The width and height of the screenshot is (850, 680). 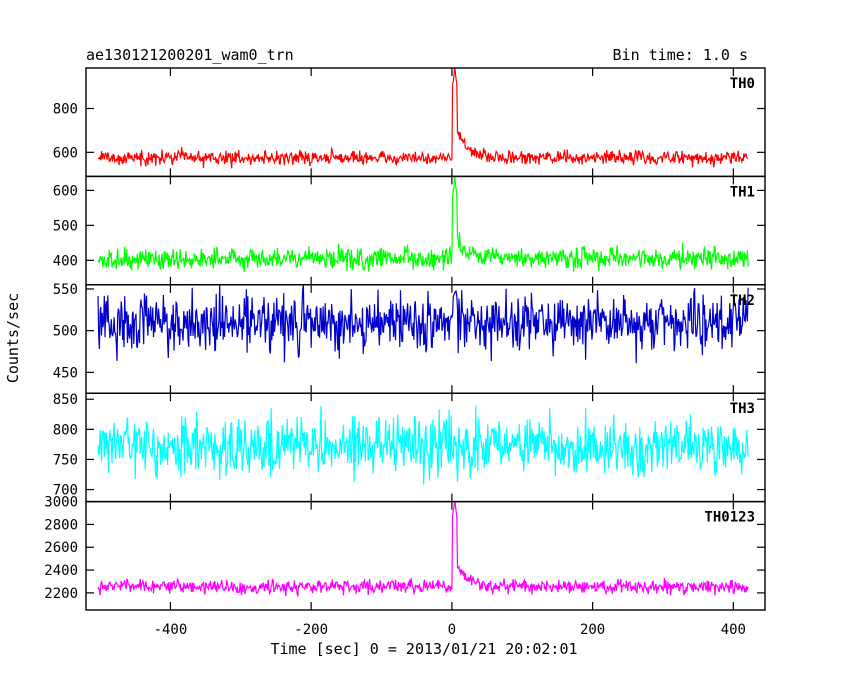 I want to click on x-axis-label: Time [sec] 0 = 2013/01/21 20:02:01, so click(x=423, y=649).